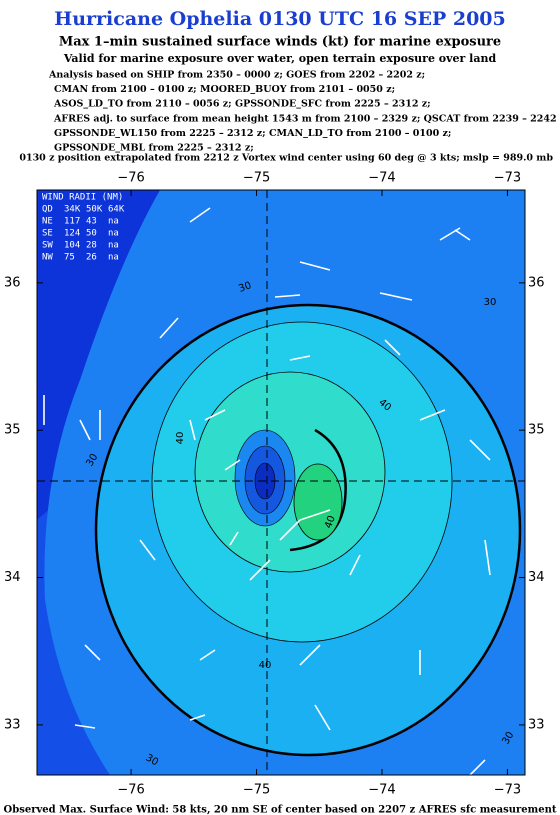  What do you see at coordinates (47, 258) in the screenshot?
I see `radii-cell: NW` at bounding box center [47, 258].